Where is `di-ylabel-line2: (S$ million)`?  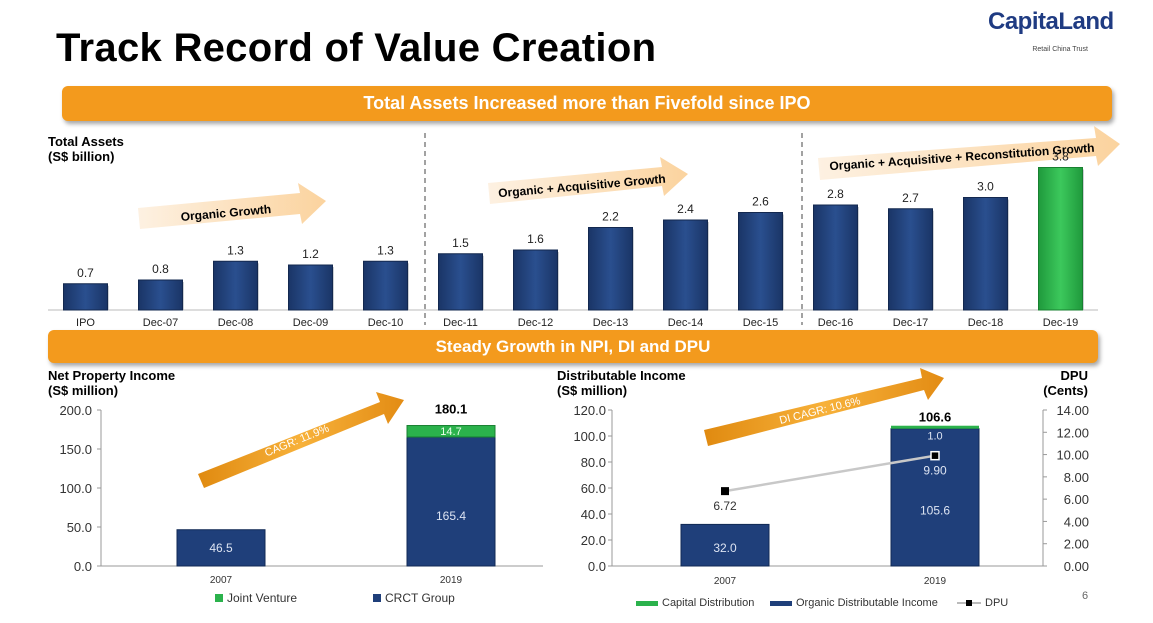 di-ylabel-line2: (S$ million) is located at coordinates (592, 390).